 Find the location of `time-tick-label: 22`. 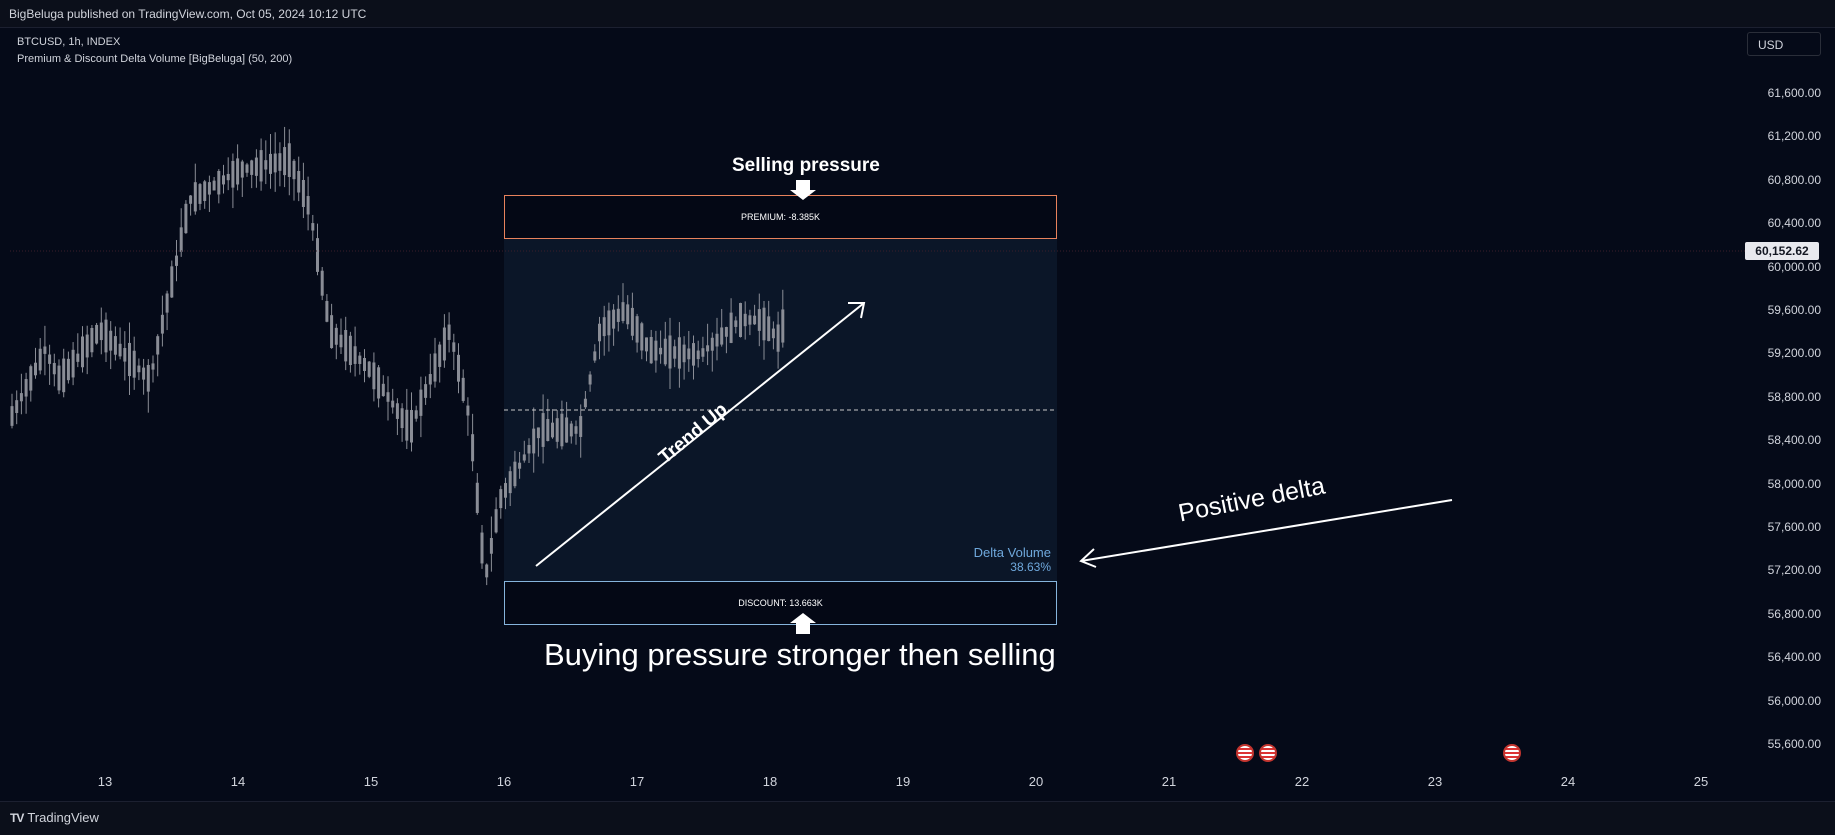

time-tick-label: 22 is located at coordinates (1302, 781).